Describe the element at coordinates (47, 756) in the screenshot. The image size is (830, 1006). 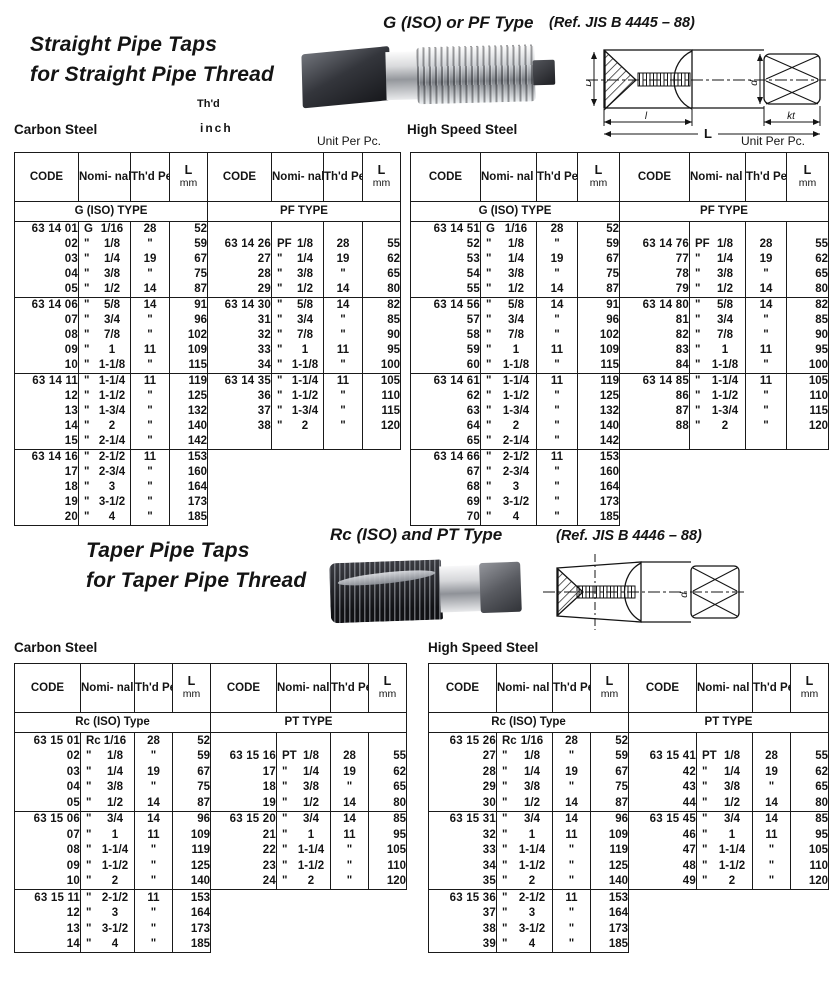
I see `code-cell: 02` at that location.